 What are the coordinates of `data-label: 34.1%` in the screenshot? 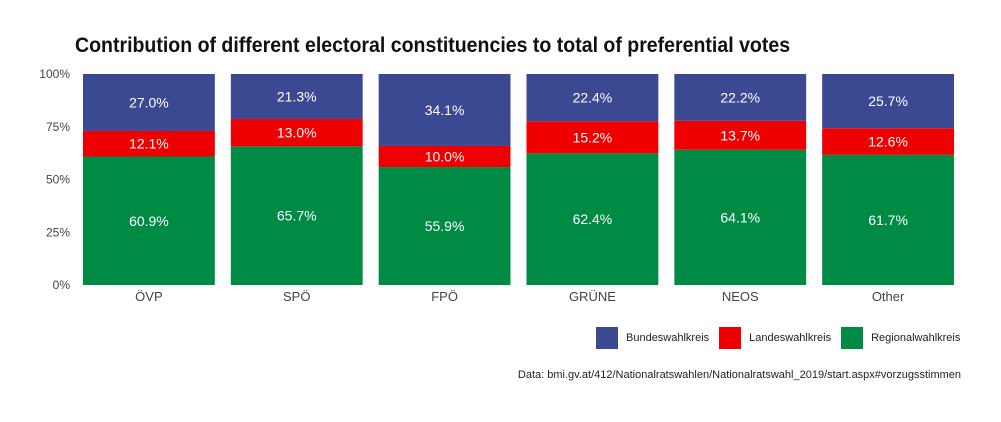 It's located at (445, 110).